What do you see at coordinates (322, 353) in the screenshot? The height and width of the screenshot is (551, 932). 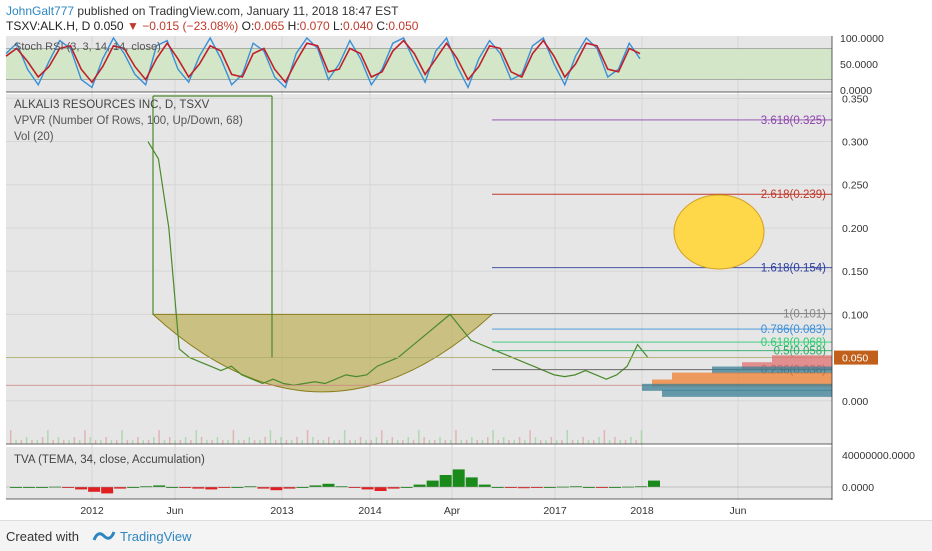 I see `cup-shape` at bounding box center [322, 353].